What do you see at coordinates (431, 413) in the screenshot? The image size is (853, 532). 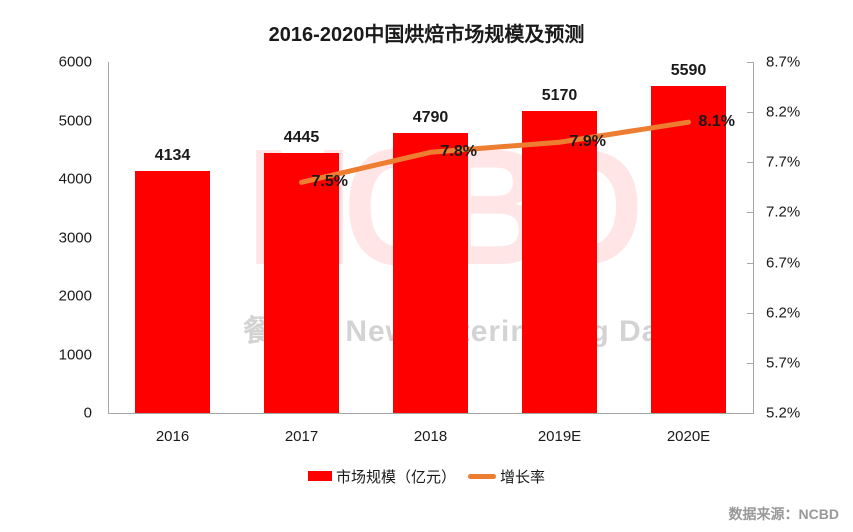 I see `bottom-axis-line` at bounding box center [431, 413].